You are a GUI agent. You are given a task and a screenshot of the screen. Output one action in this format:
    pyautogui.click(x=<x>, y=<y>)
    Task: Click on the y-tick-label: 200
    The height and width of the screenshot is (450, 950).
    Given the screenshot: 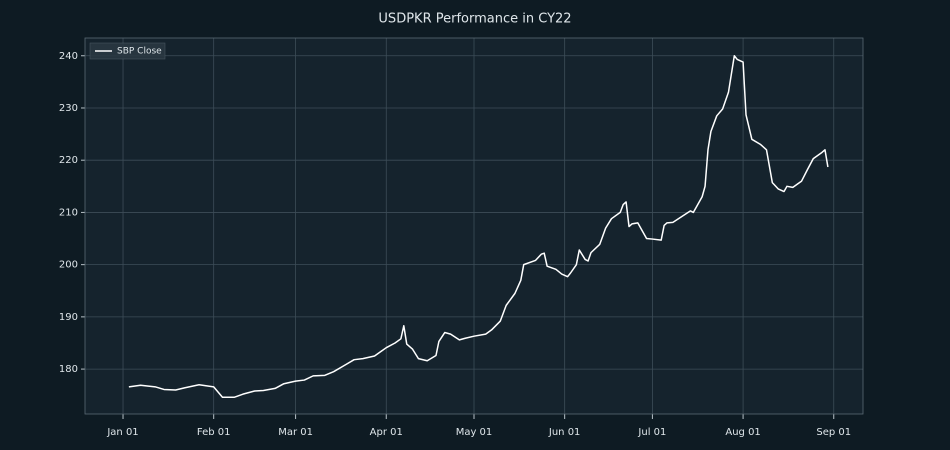 What is the action you would take?
    pyautogui.click(x=68, y=265)
    